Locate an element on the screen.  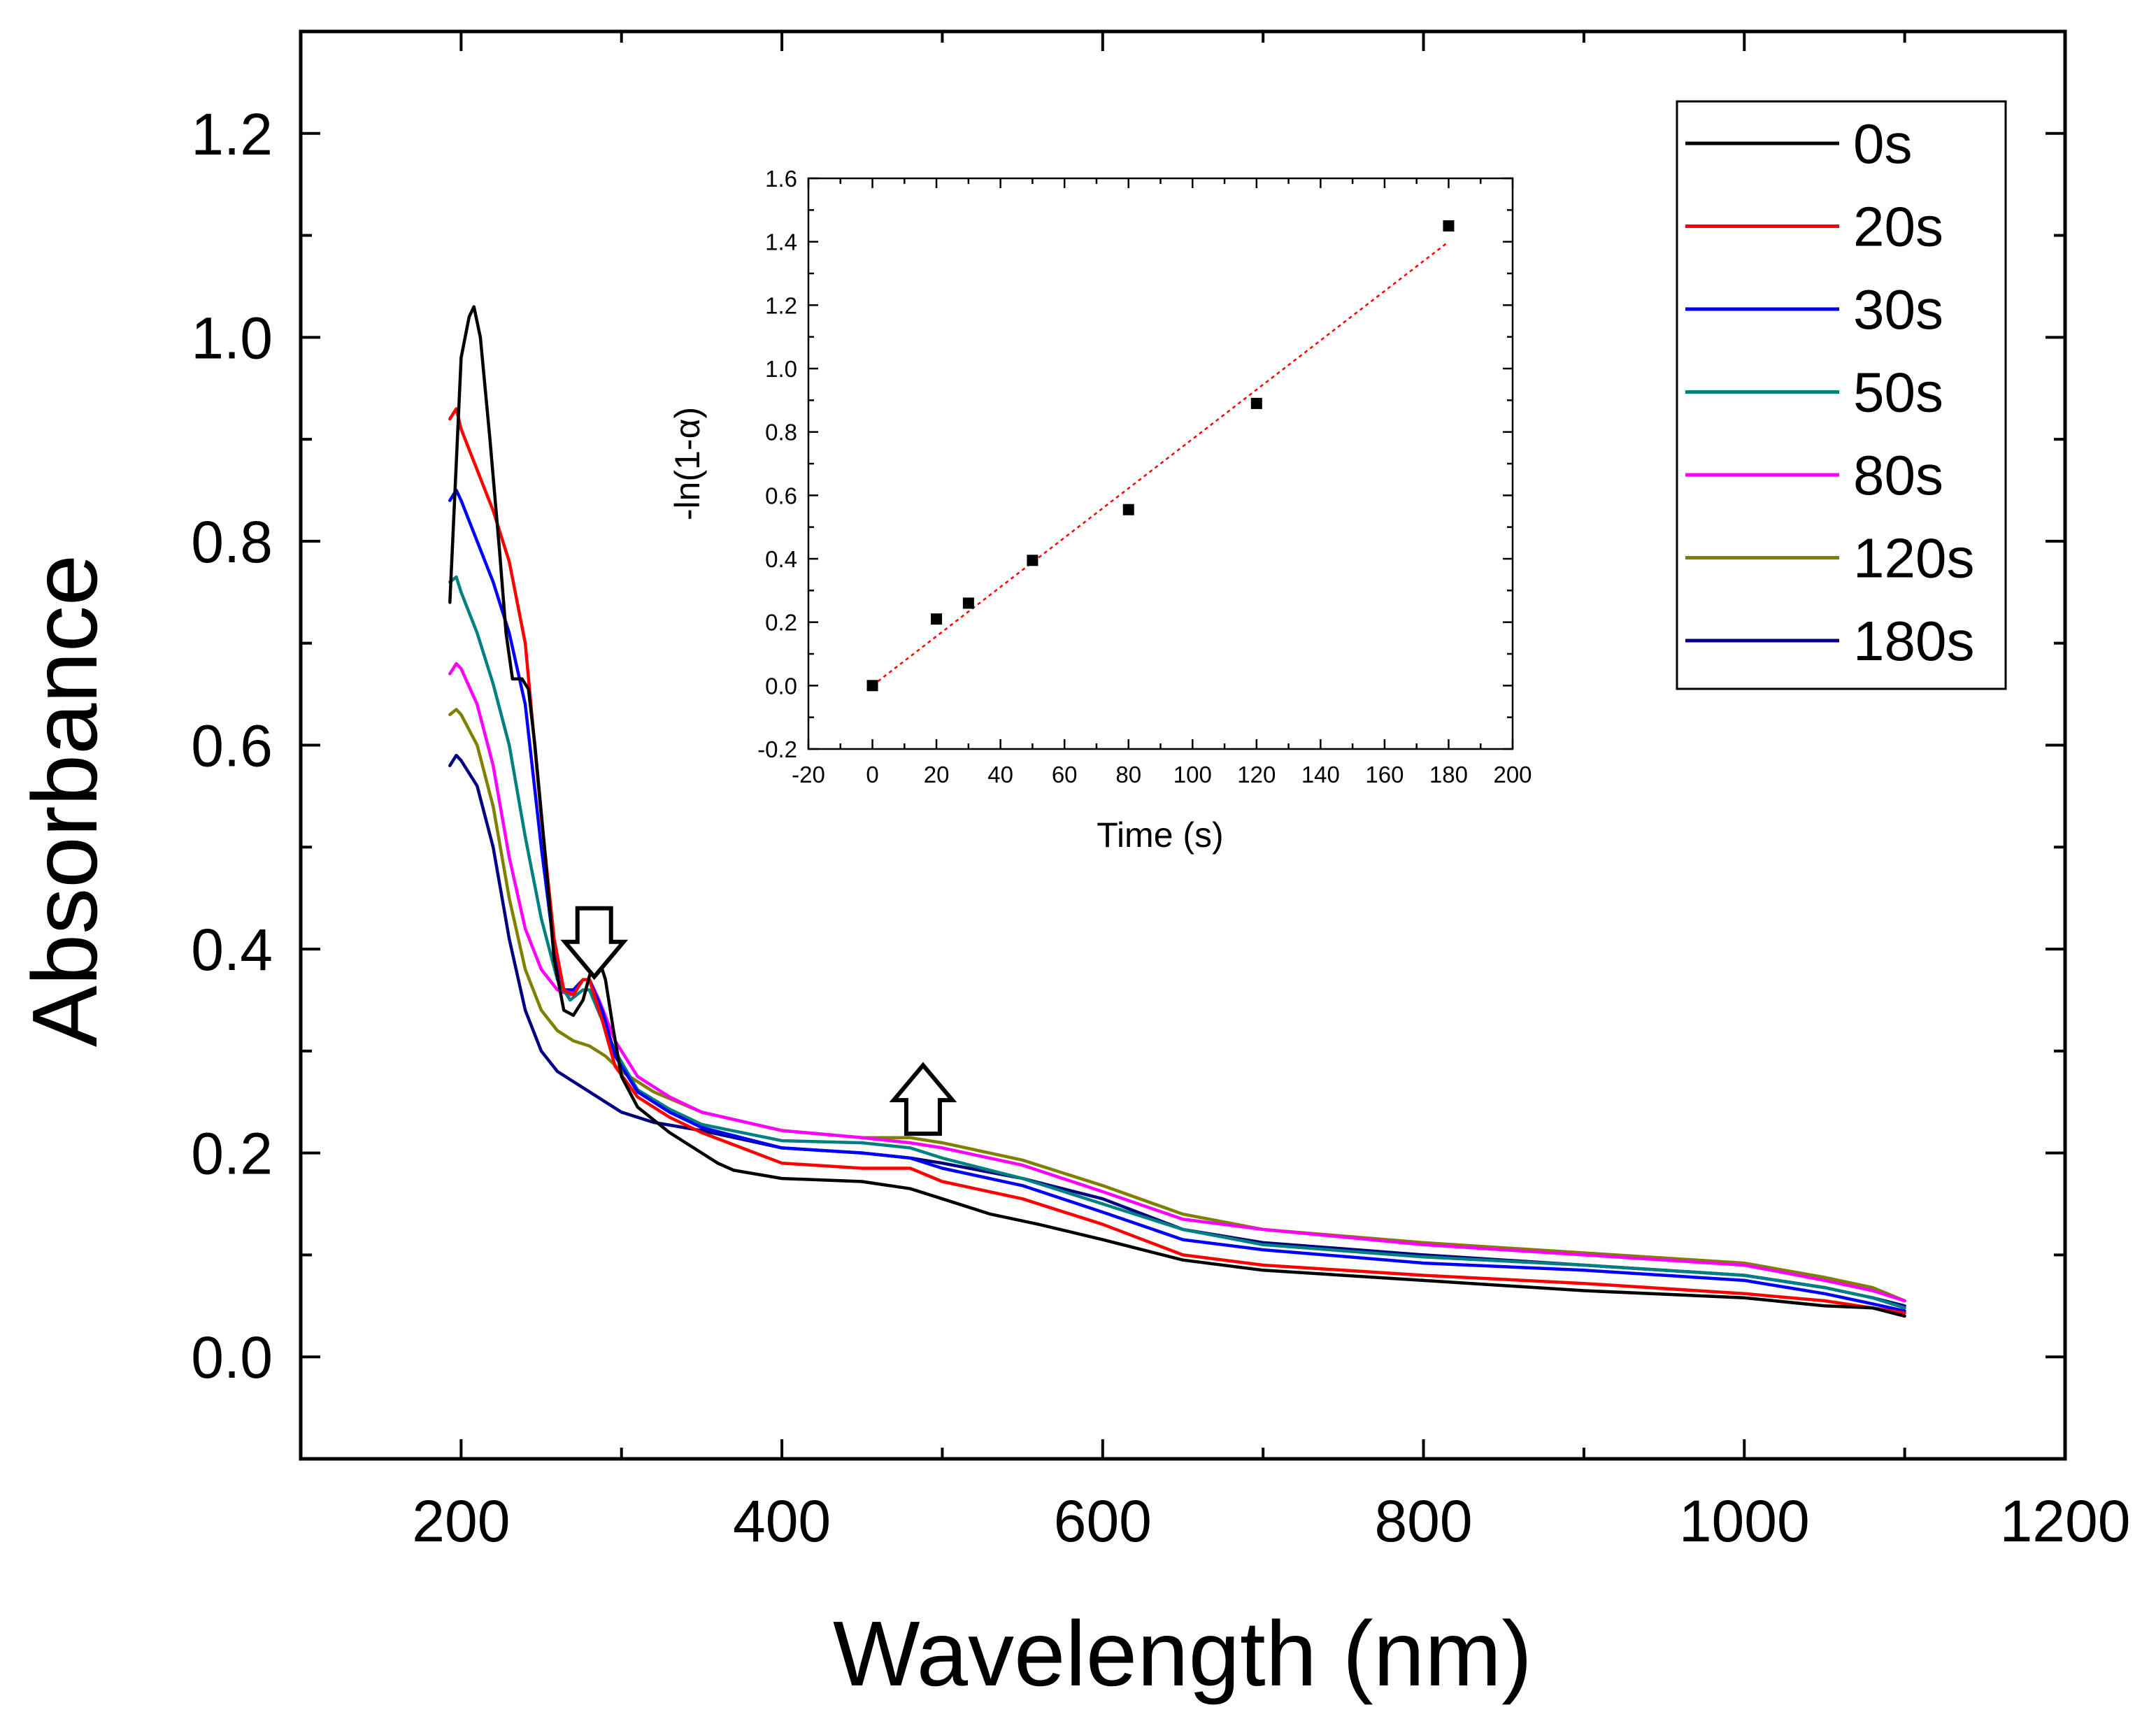
inset-x-tick-label: 0 is located at coordinates (872, 774).